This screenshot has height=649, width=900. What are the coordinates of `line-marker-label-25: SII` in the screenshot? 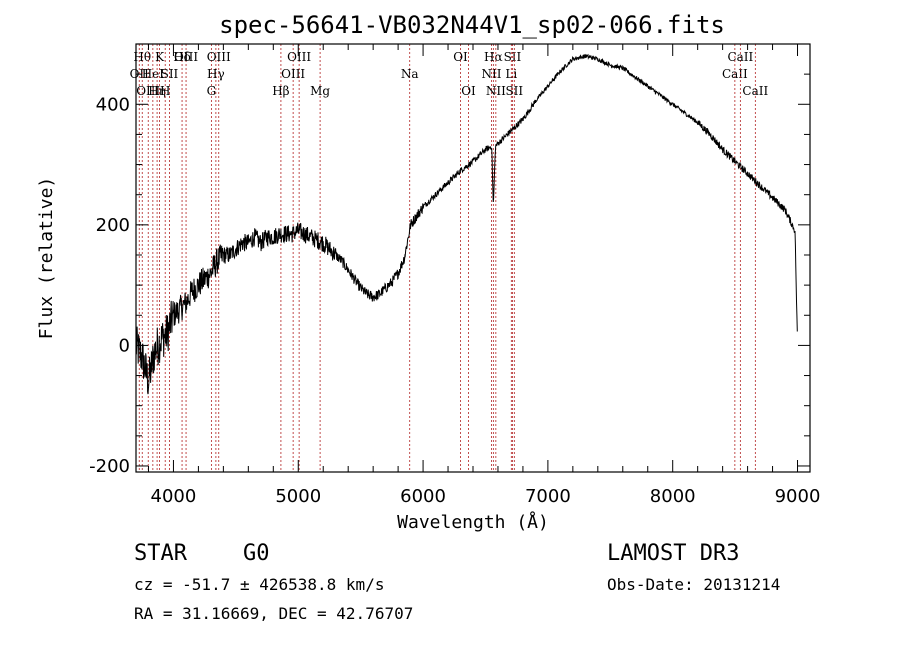 It's located at (514, 91).